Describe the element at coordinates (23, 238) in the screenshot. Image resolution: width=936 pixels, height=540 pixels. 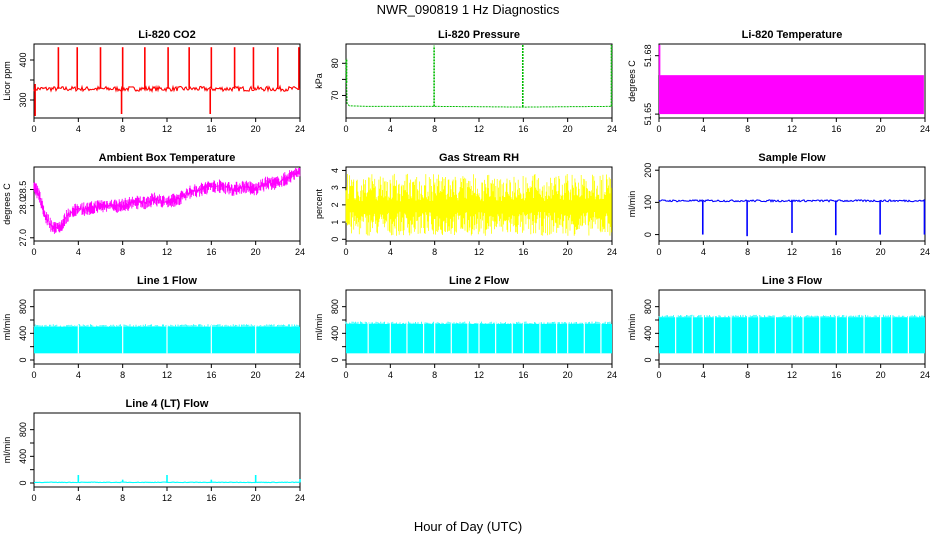
I see `y-tick-label: 27.0` at that location.